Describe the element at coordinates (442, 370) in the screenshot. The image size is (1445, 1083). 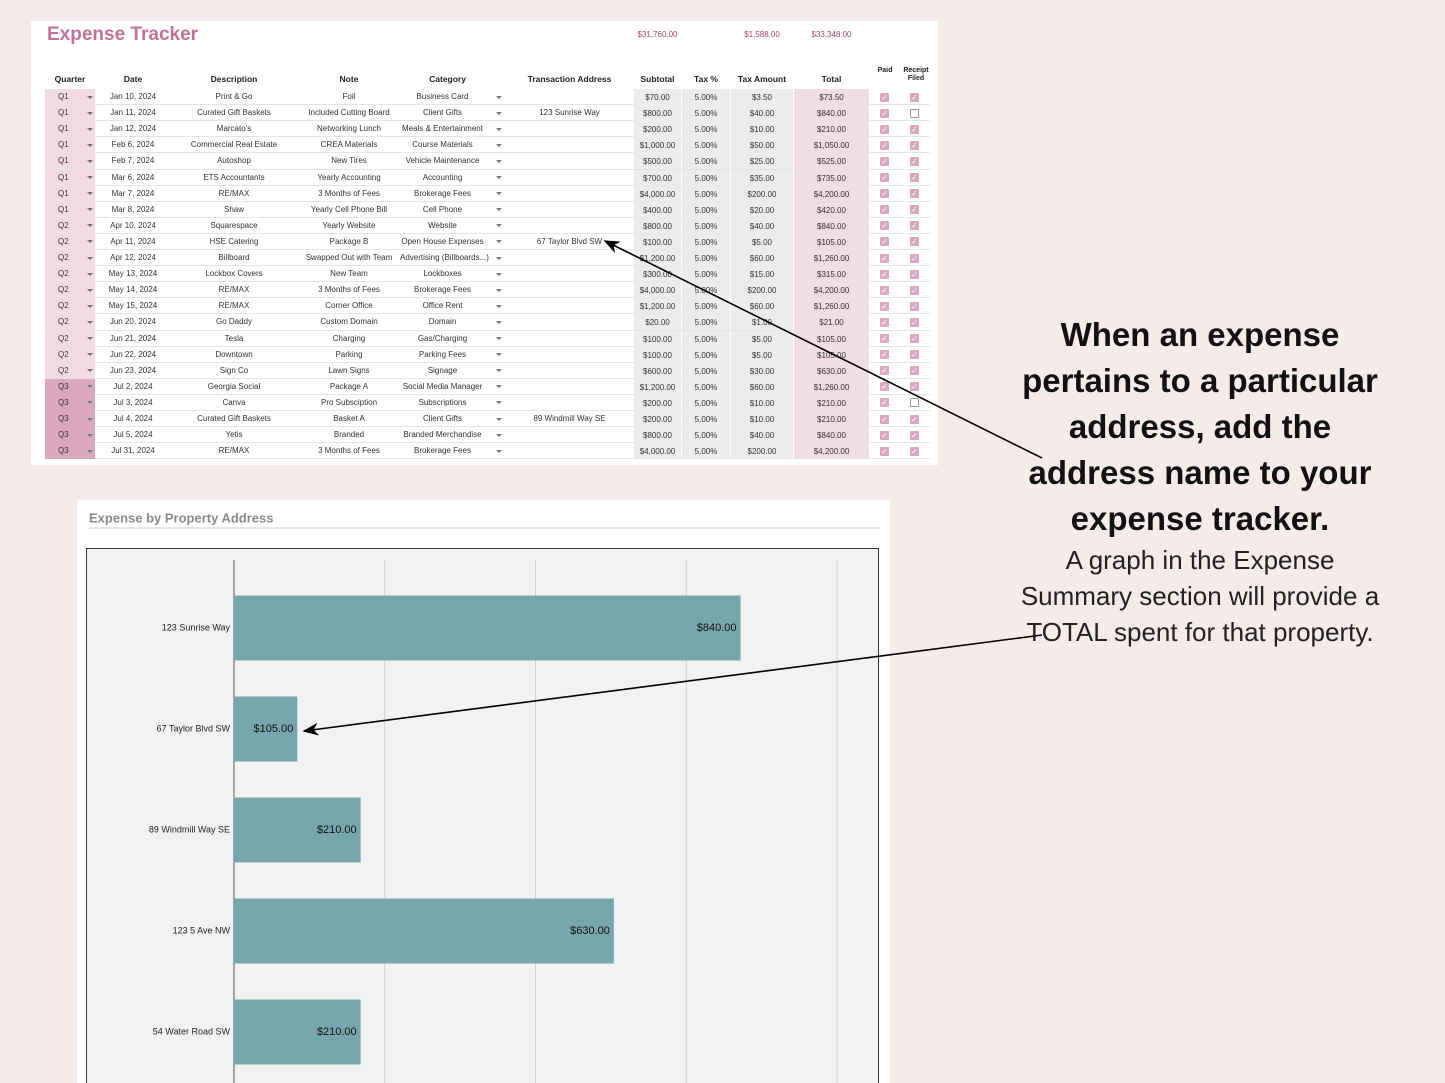
I see `table-cell: Signage` at that location.